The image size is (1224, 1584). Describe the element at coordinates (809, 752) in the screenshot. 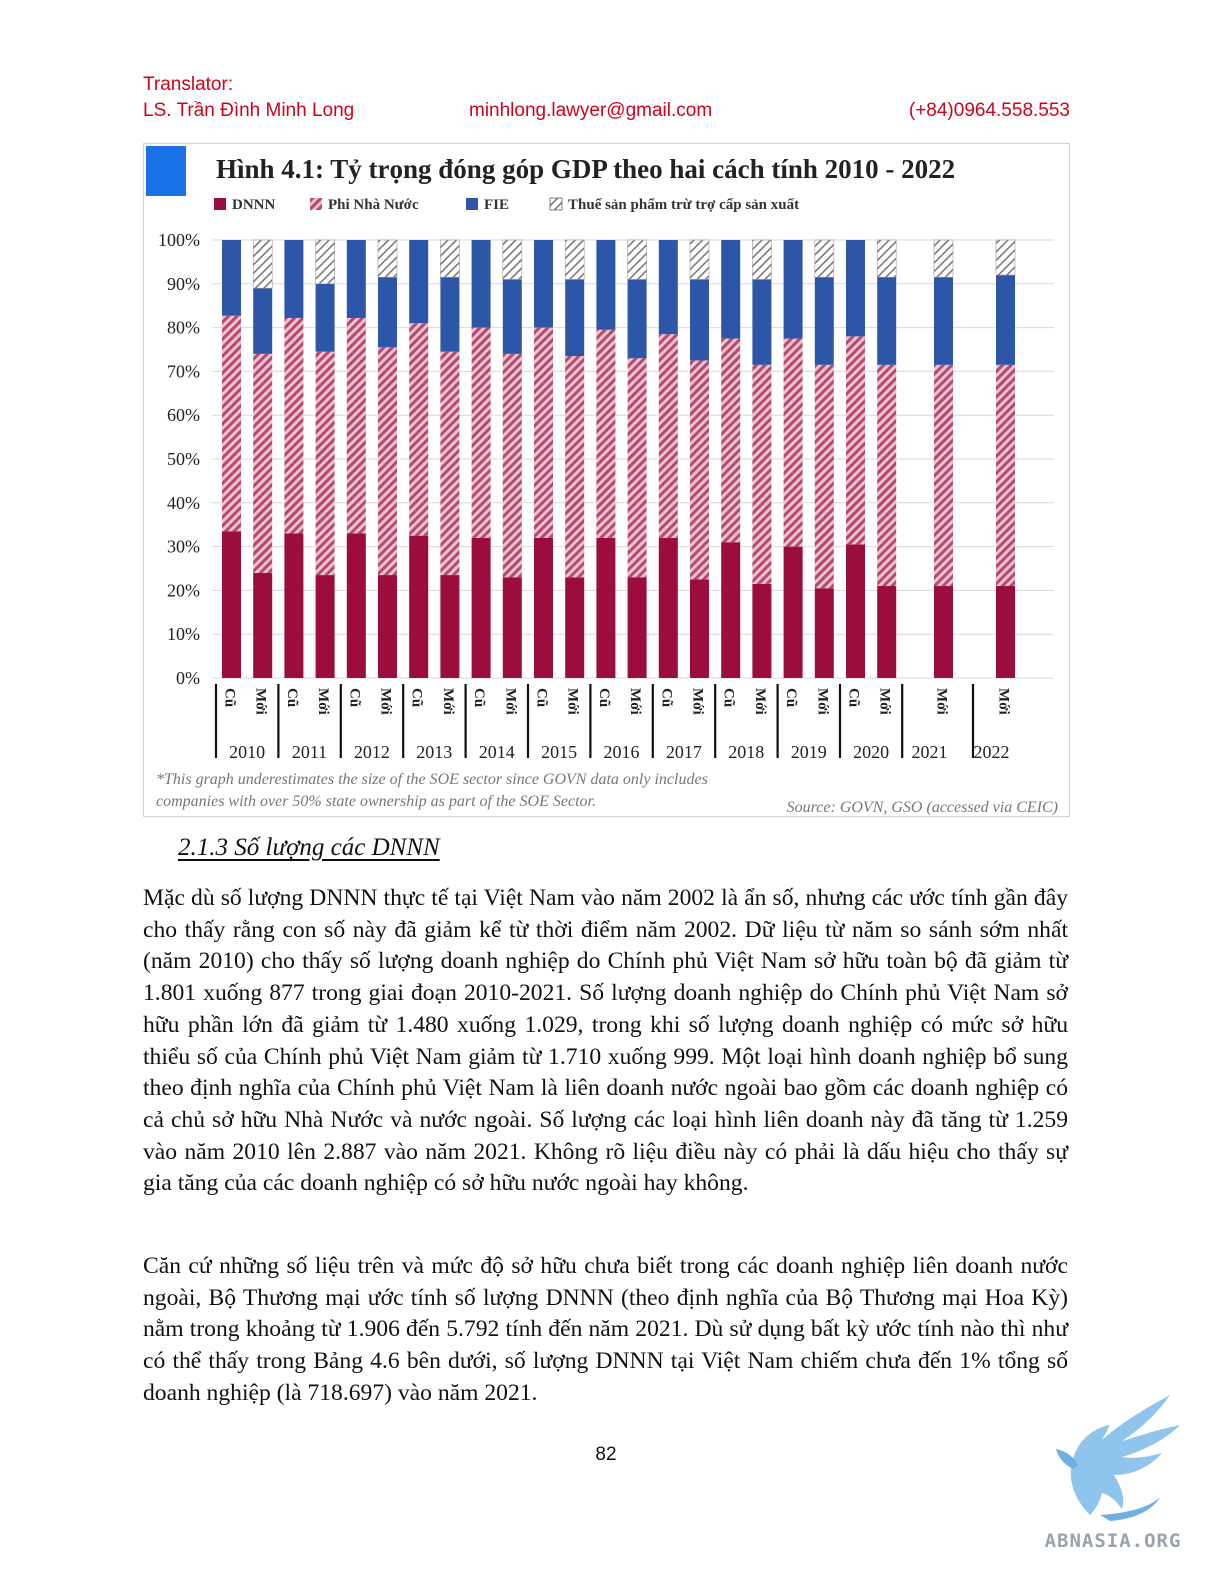

I see `year-label: 2019` at that location.